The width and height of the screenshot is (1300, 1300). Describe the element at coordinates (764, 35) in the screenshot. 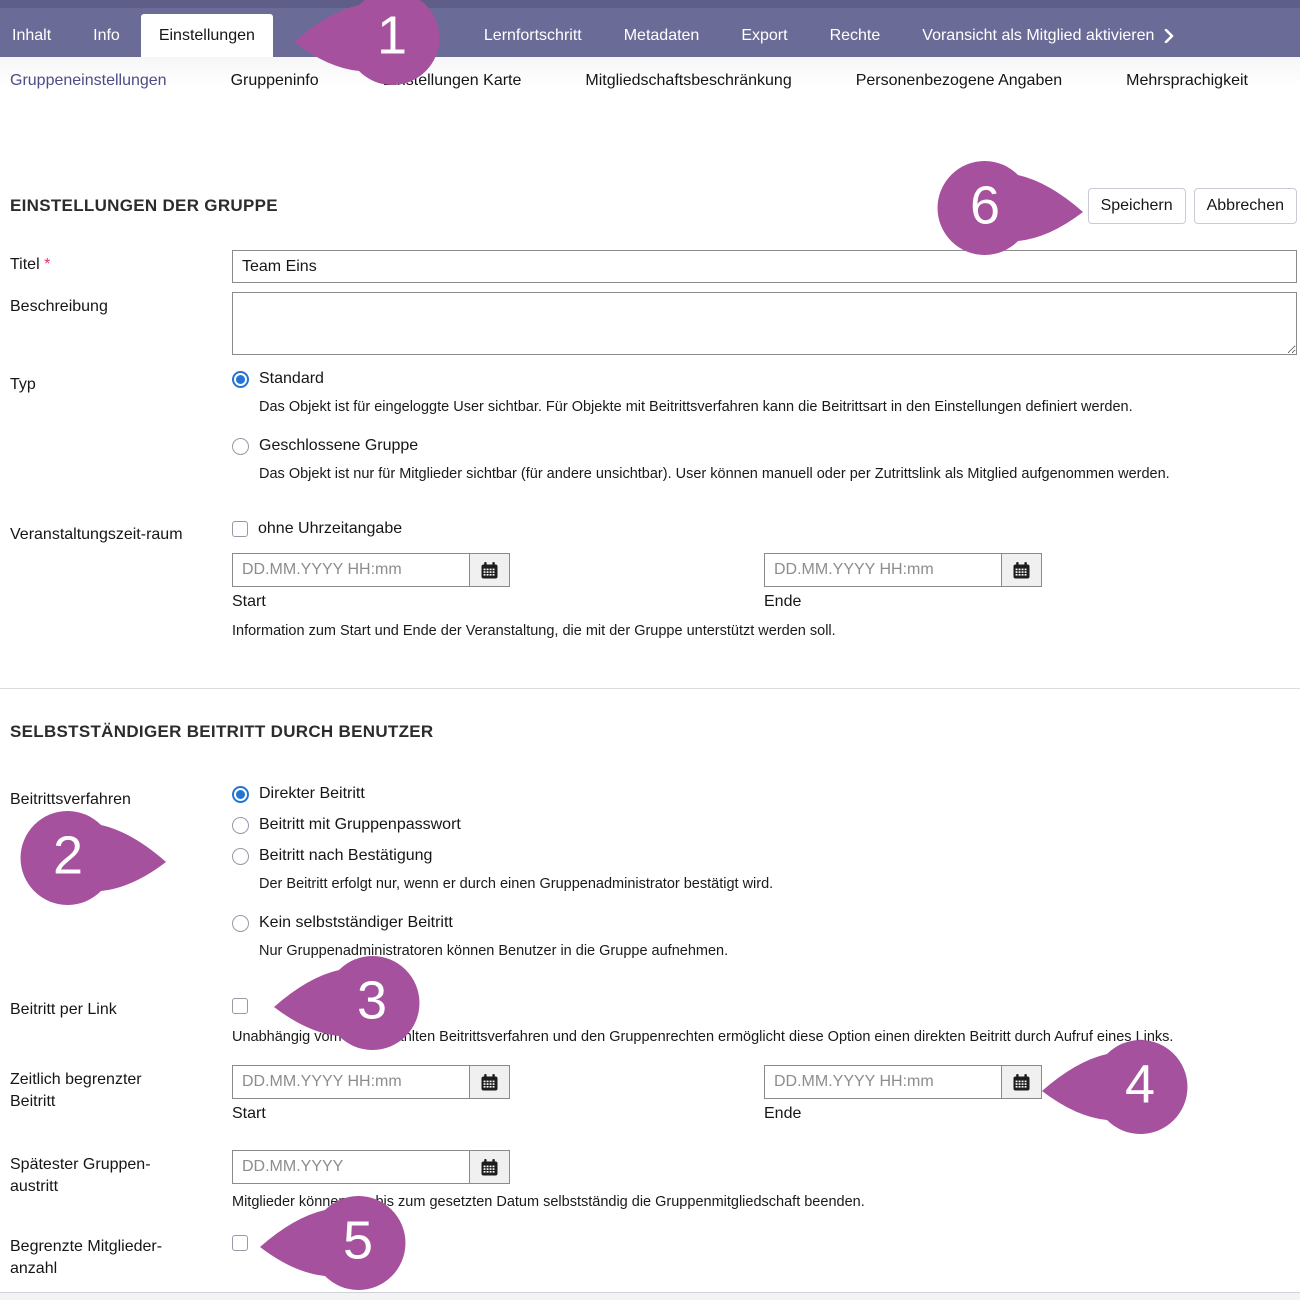

I see `tab-export: Export` at that location.